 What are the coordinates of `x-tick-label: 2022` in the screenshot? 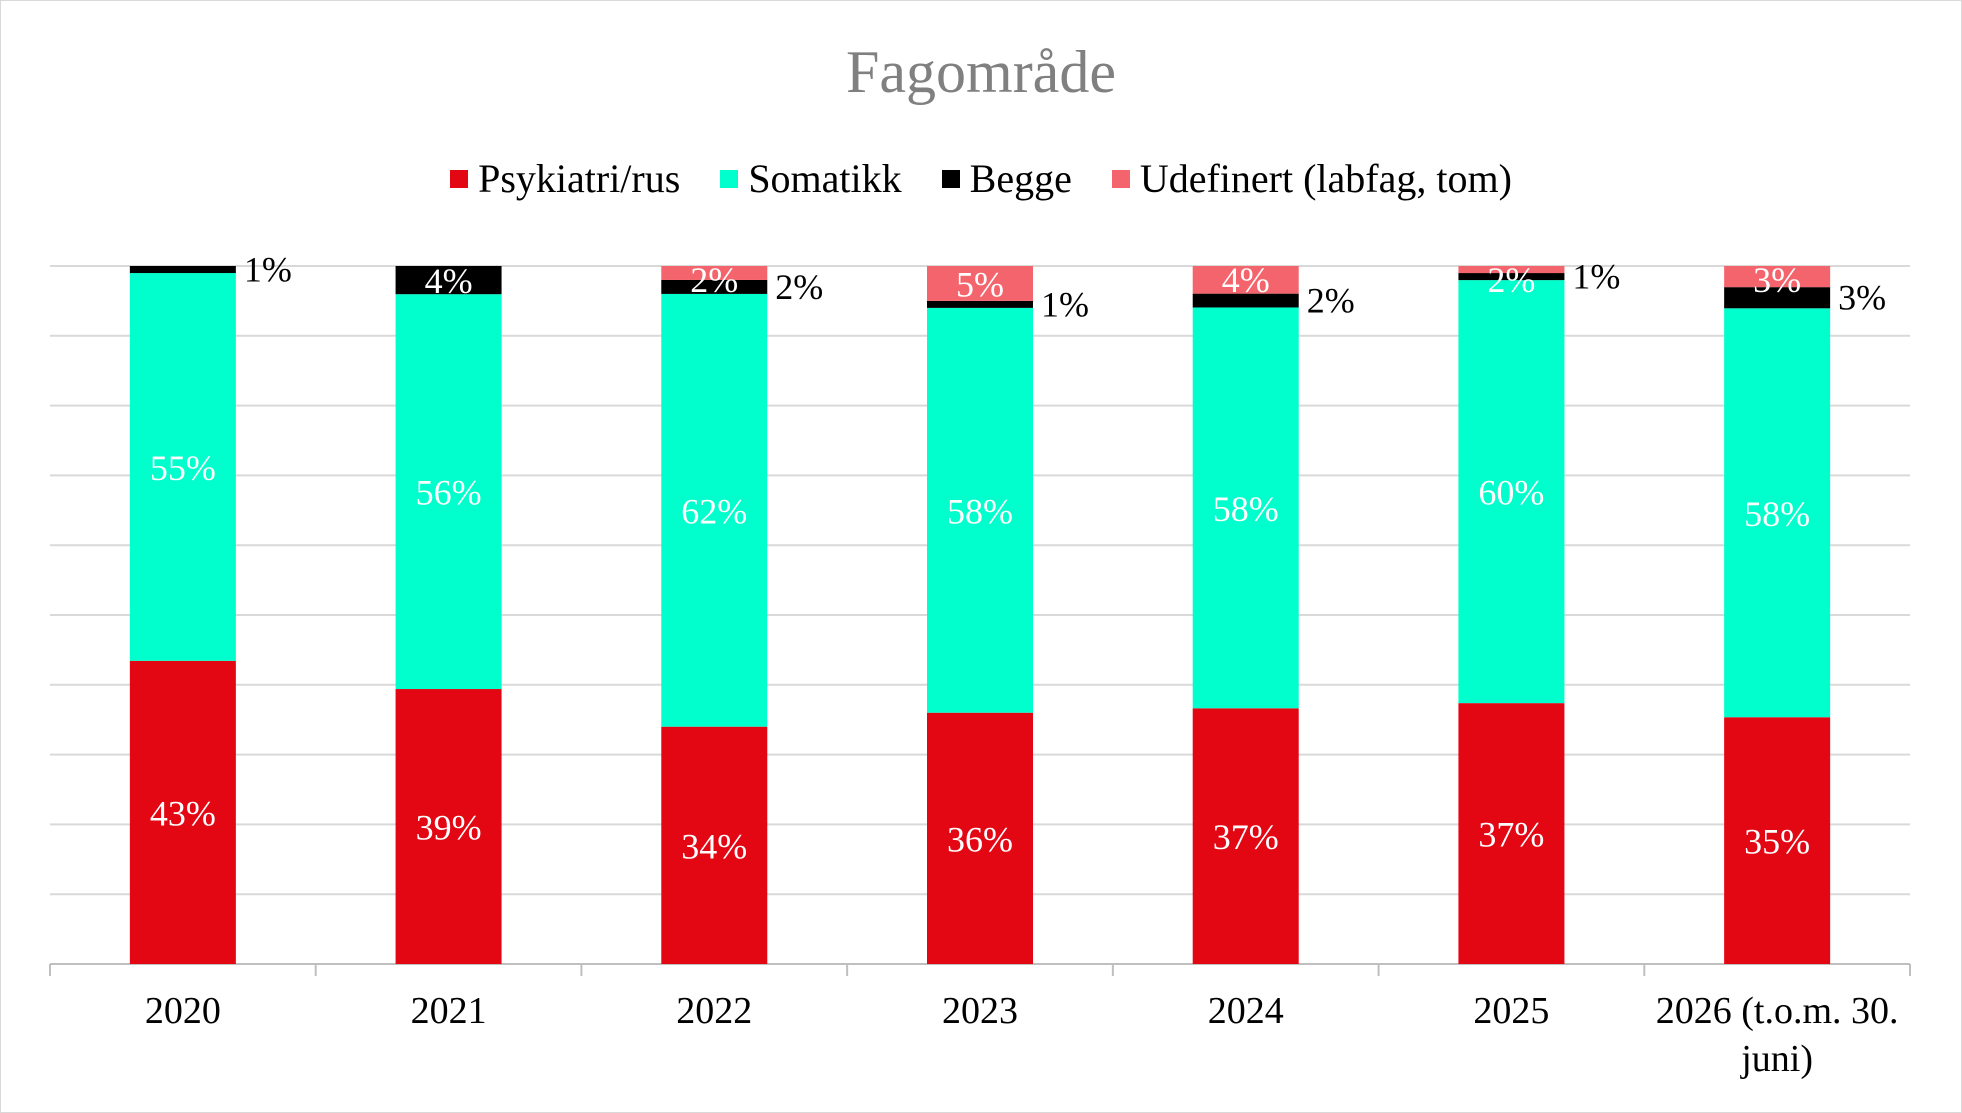 It's located at (714, 1011).